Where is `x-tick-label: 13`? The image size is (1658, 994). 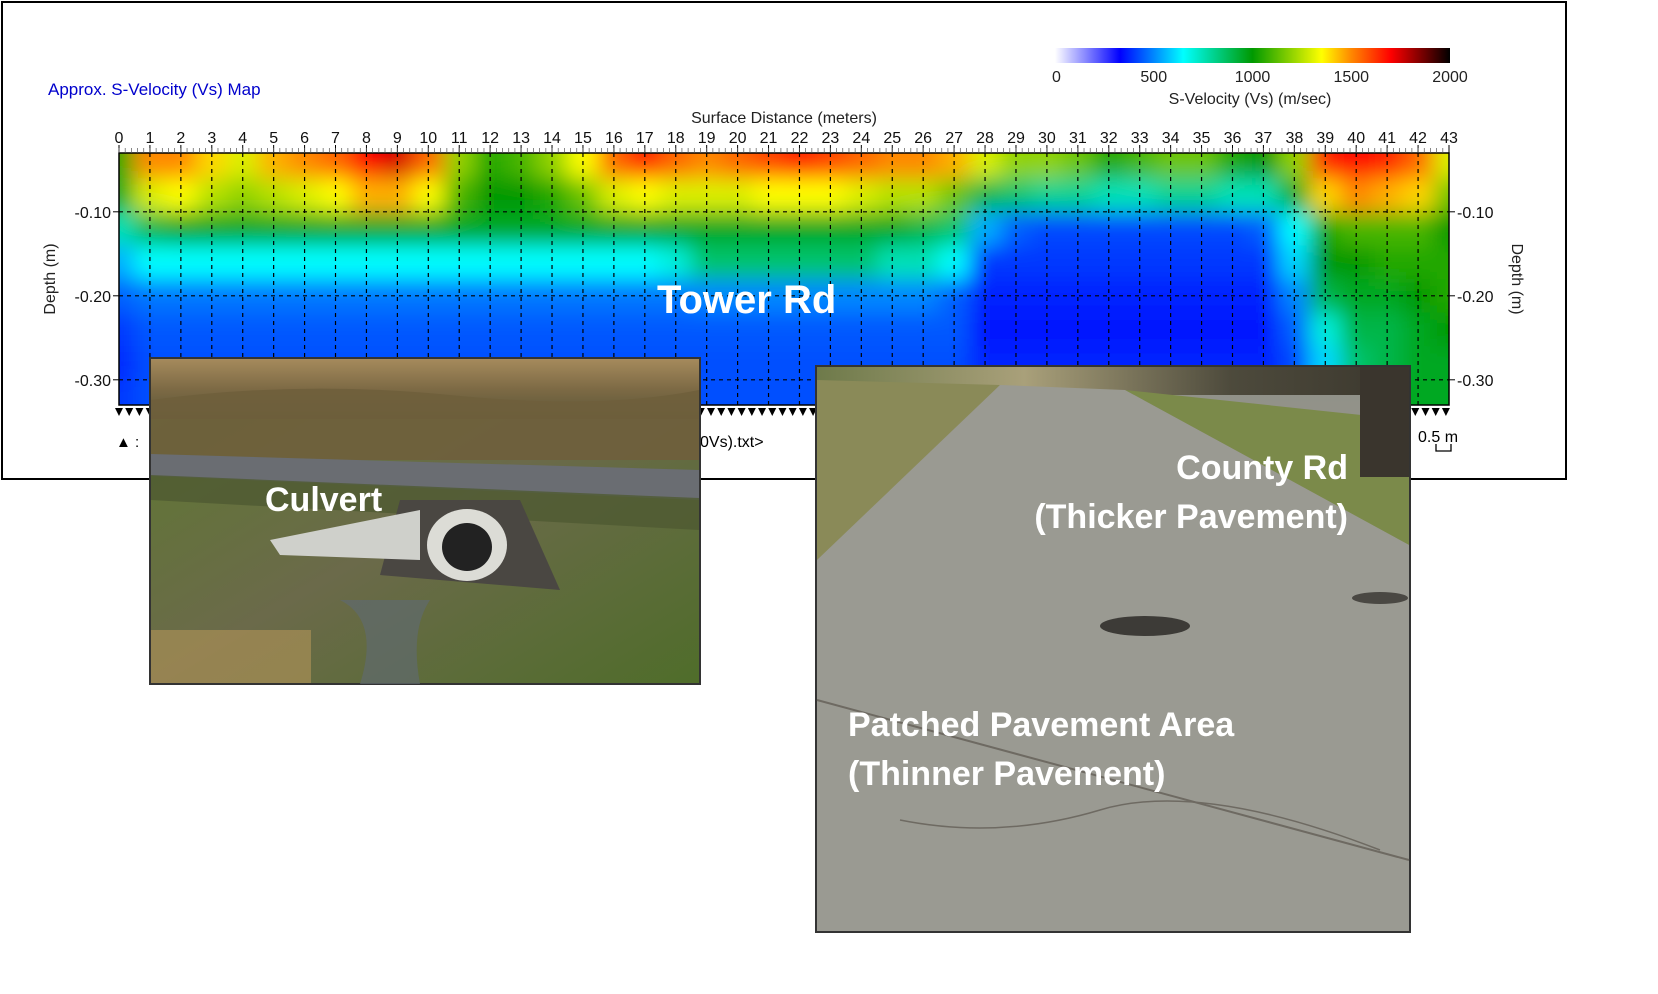
x-tick-label: 13 is located at coordinates (521, 138).